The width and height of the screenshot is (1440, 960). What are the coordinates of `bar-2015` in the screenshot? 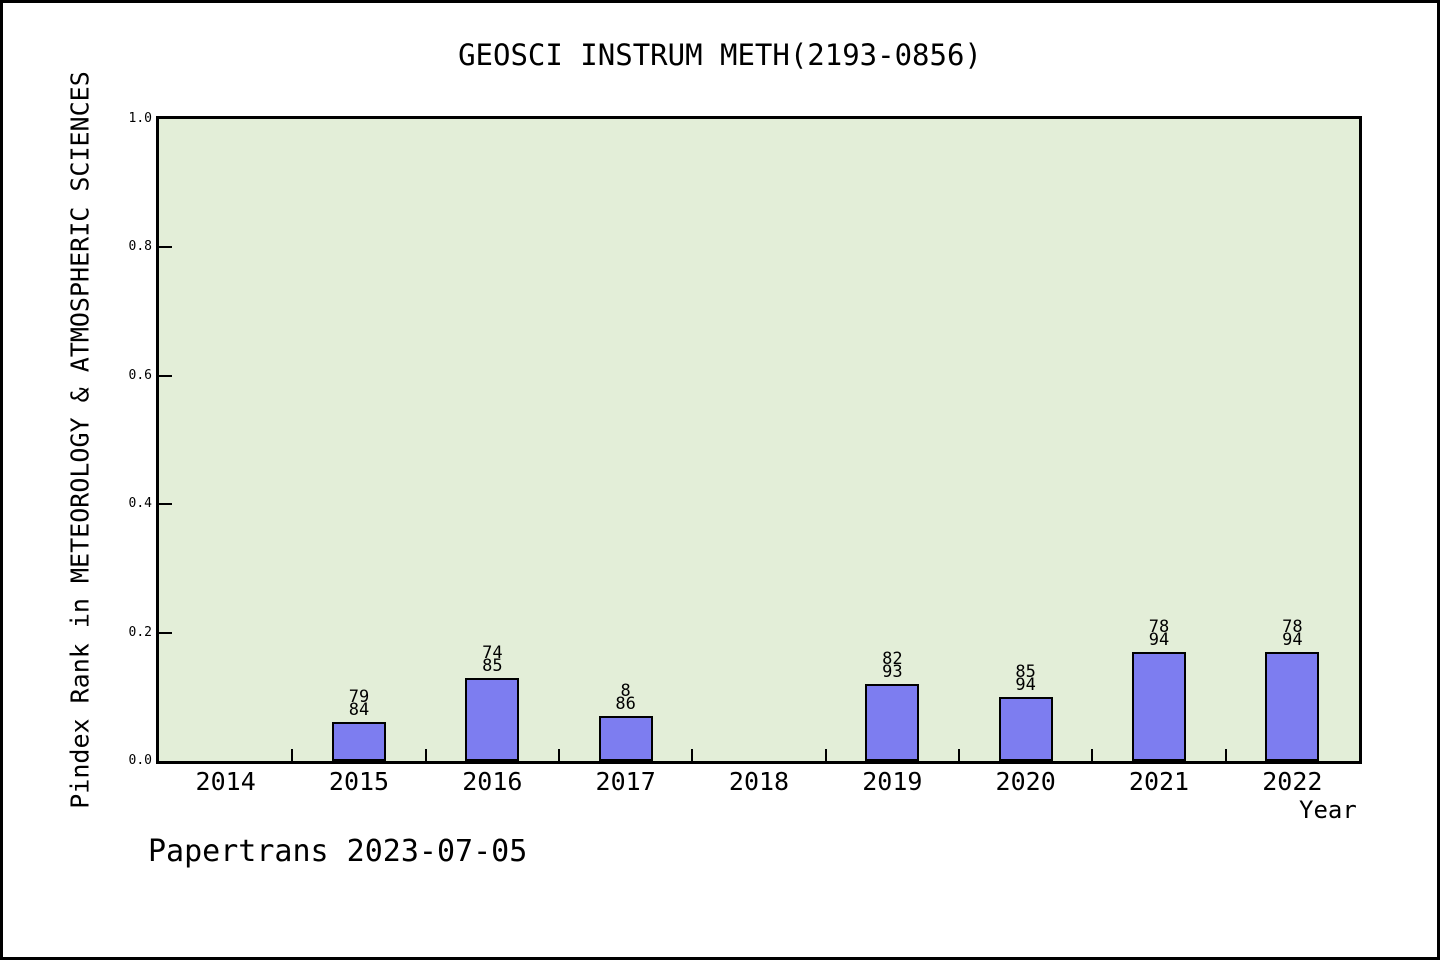 It's located at (359, 741).